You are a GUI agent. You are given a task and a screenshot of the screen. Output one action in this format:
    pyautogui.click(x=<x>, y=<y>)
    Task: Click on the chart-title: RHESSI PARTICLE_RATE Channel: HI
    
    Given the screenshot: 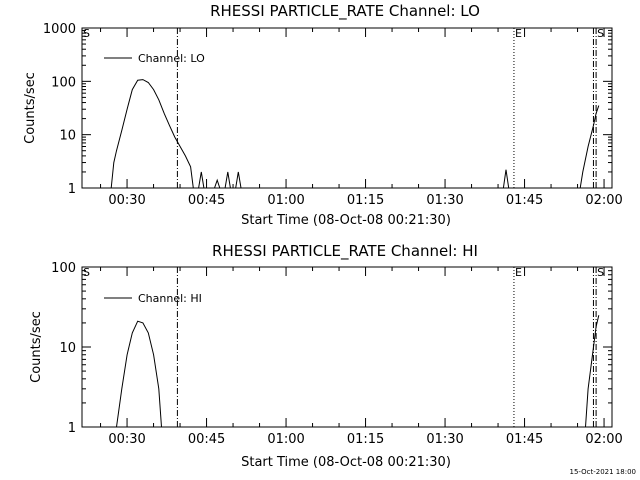 What is the action you would take?
    pyautogui.click(x=345, y=251)
    